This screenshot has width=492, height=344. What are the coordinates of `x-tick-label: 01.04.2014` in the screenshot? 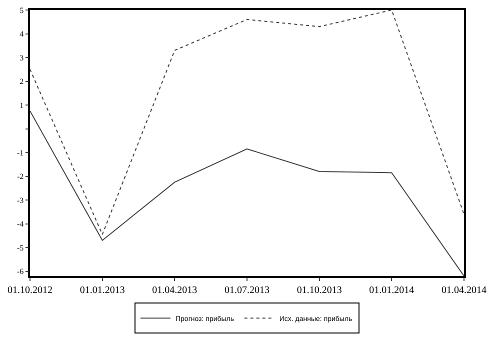 It's located at (464, 290).